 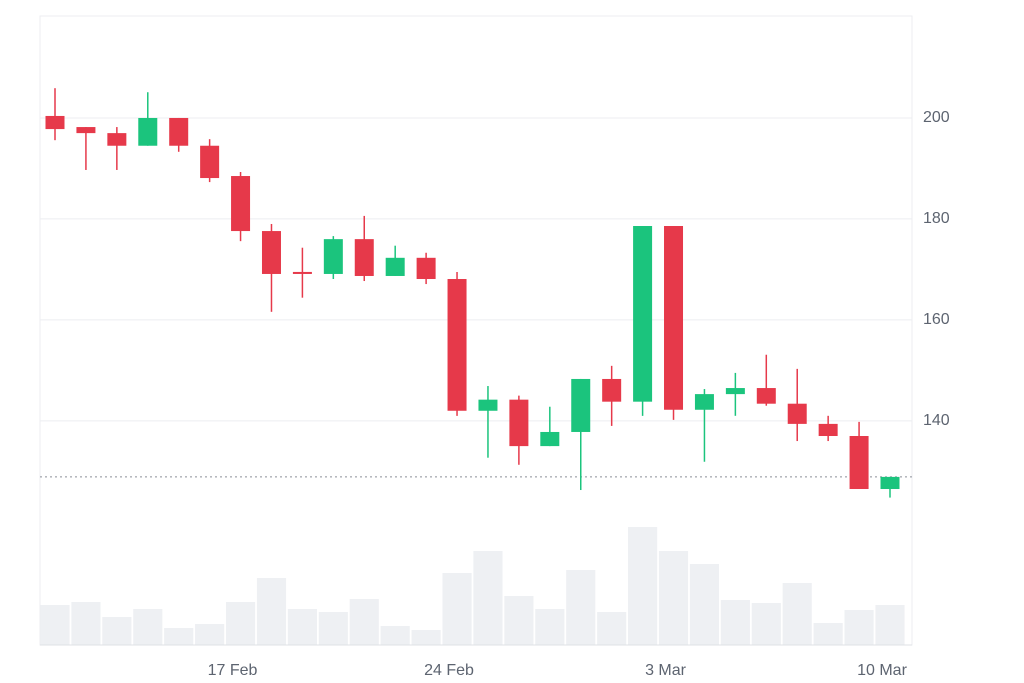 I want to click on y-tick-label: 200, so click(x=936, y=117).